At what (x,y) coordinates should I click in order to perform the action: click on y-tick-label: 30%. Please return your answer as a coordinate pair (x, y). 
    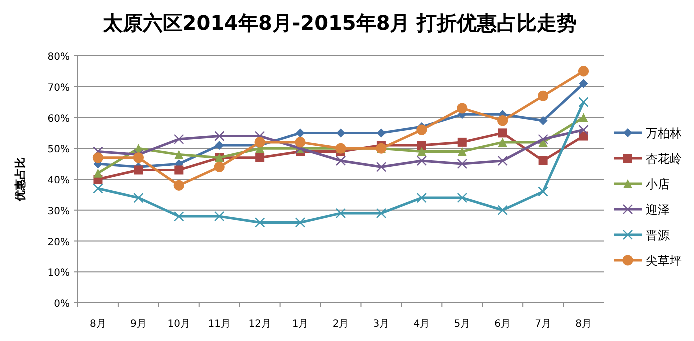
    Looking at the image, I should click on (59, 212).